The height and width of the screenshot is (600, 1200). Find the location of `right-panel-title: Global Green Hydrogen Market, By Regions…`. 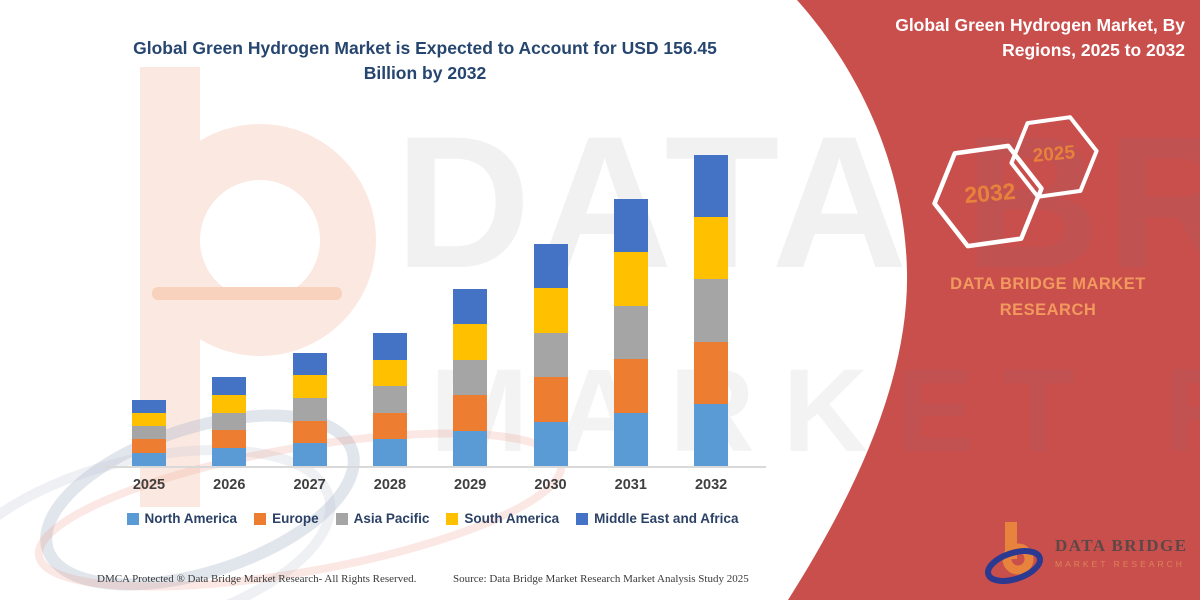

right-panel-title: Global Green Hydrogen Market, By Regions… is located at coordinates (1040, 38).